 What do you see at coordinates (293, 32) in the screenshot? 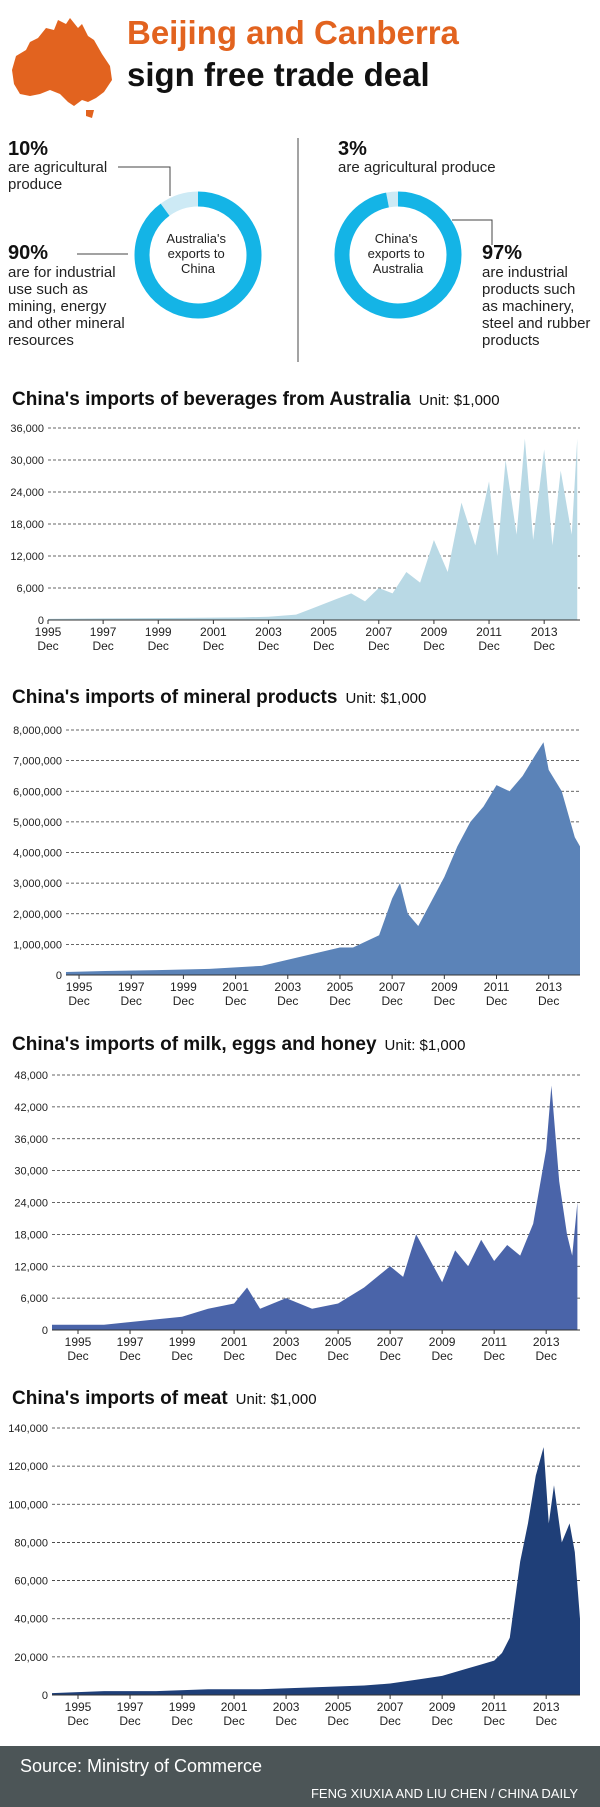
I see `title-line-1: Beijing and Canberra` at bounding box center [293, 32].